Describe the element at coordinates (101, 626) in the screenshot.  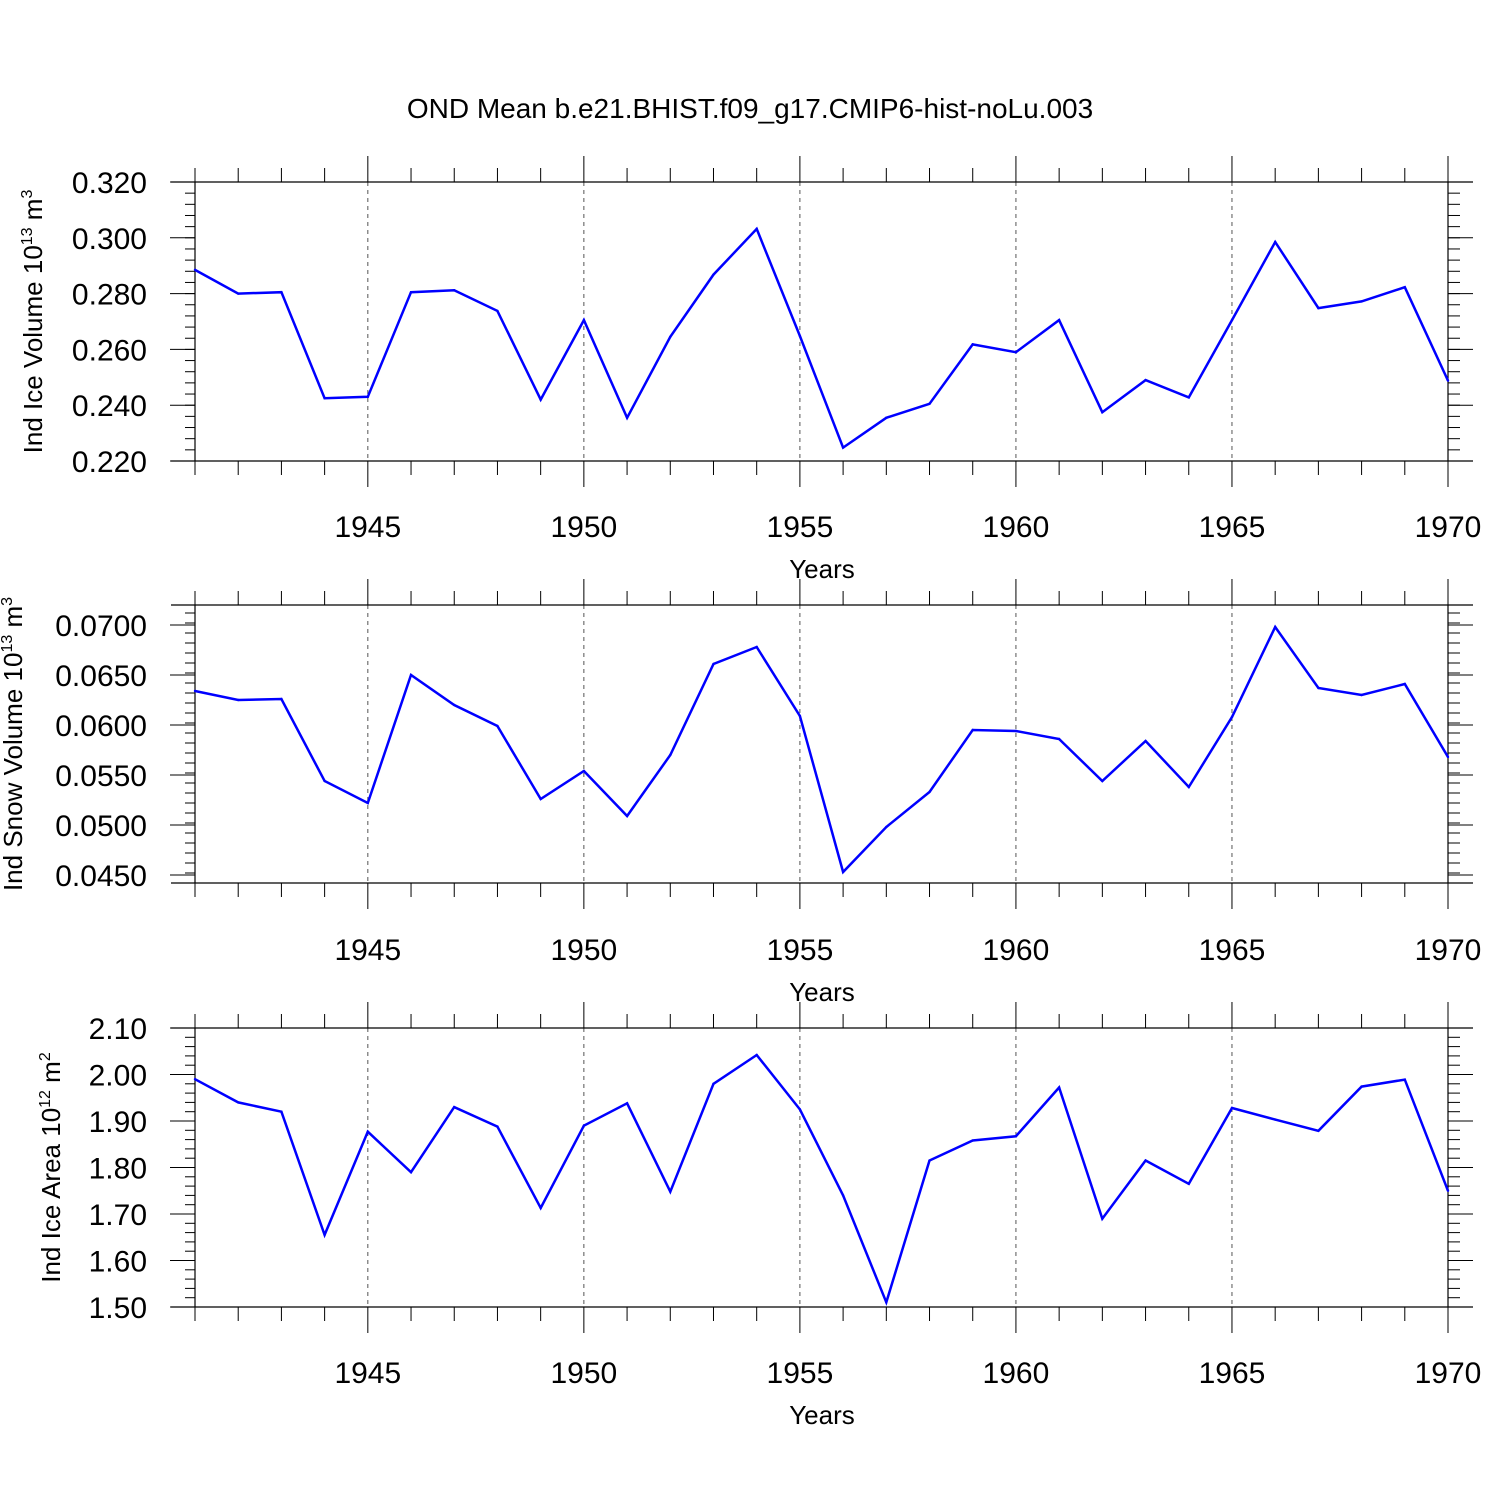
I see `y-tick-label: 0.0700` at that location.